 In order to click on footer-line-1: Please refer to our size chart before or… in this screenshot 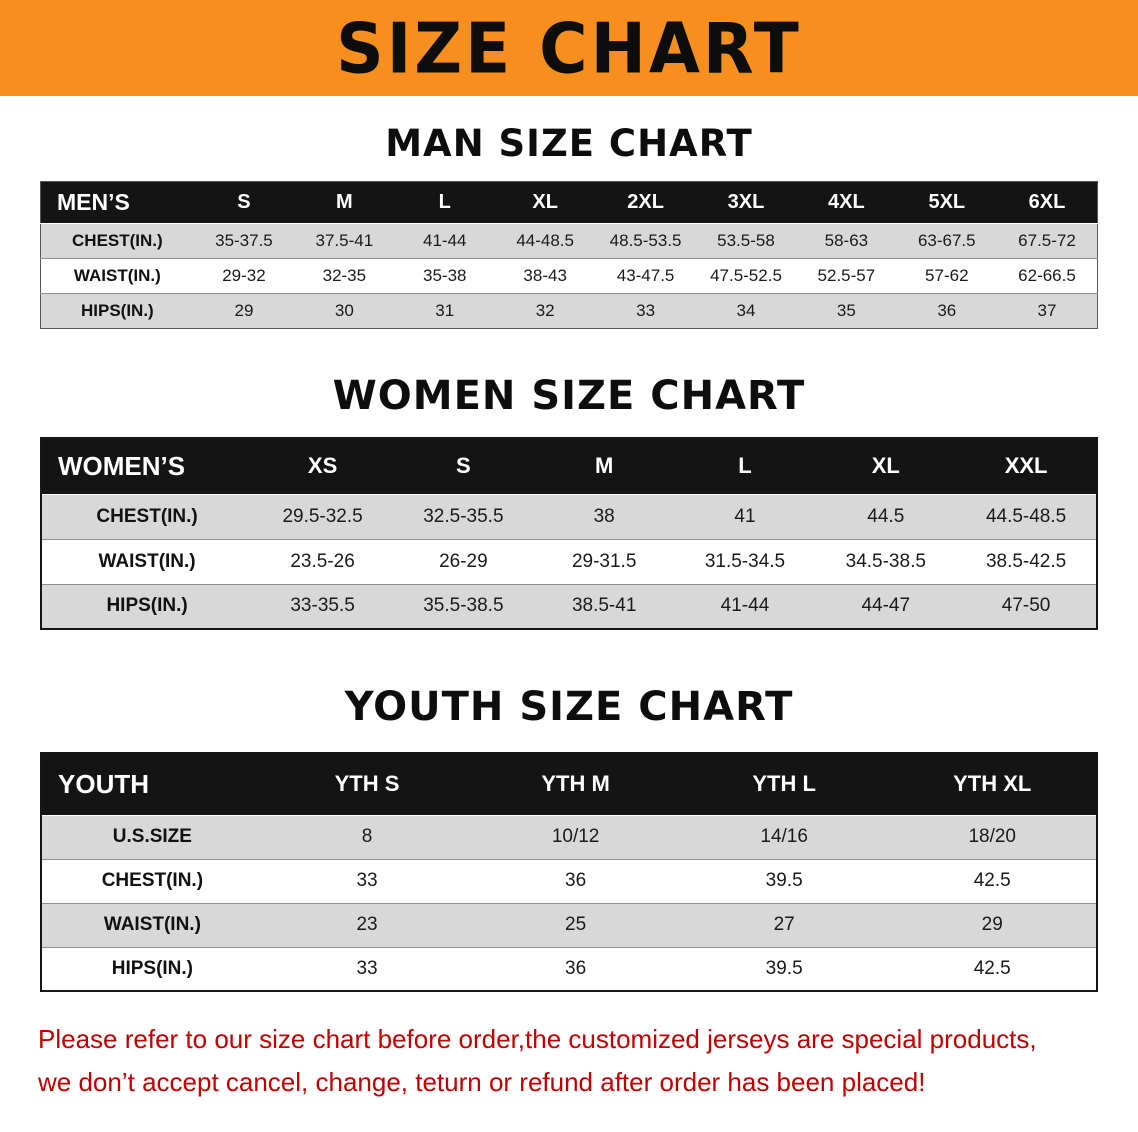, I will do `click(537, 1039)`.